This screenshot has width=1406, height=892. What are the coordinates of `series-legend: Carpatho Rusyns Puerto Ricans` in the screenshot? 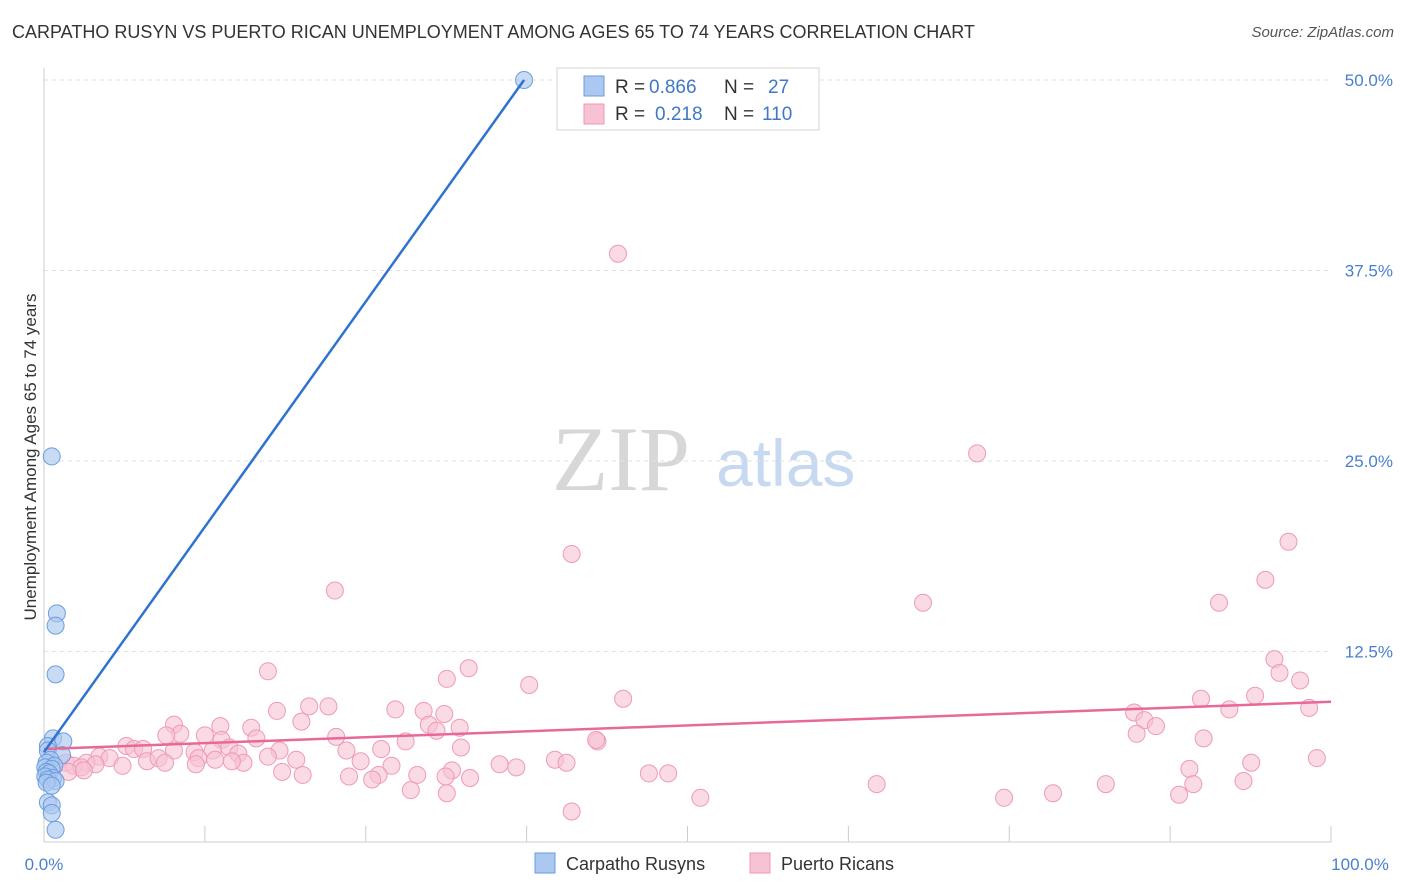 It's located at (714, 863).